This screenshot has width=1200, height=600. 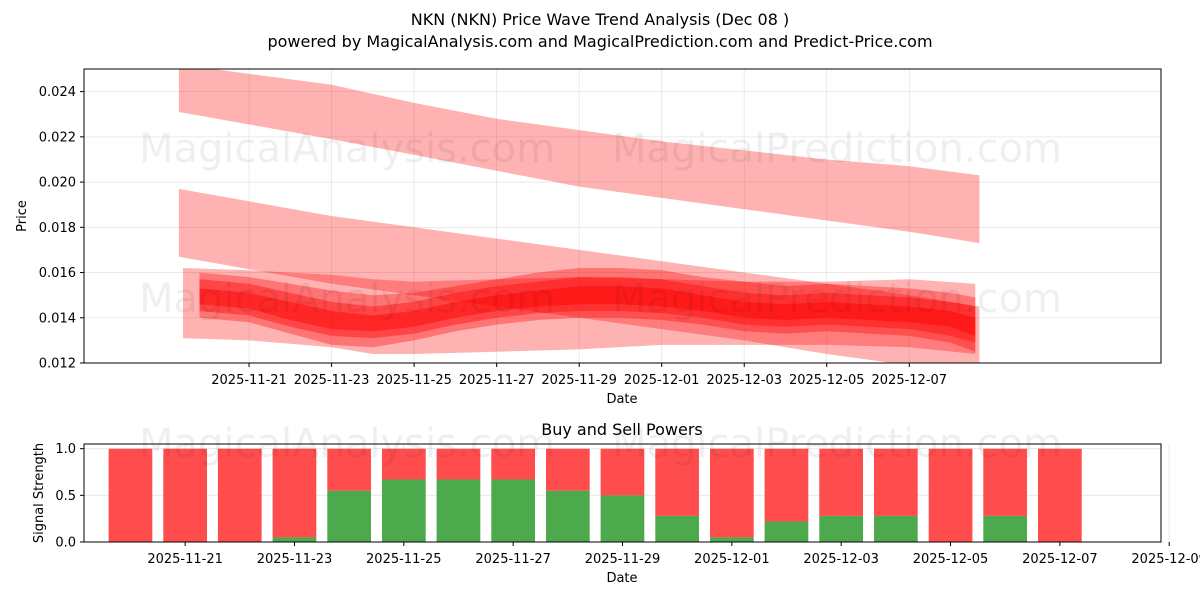 What do you see at coordinates (497, 380) in the screenshot?
I see `price-x-tick-label: 2025-11-27` at bounding box center [497, 380].